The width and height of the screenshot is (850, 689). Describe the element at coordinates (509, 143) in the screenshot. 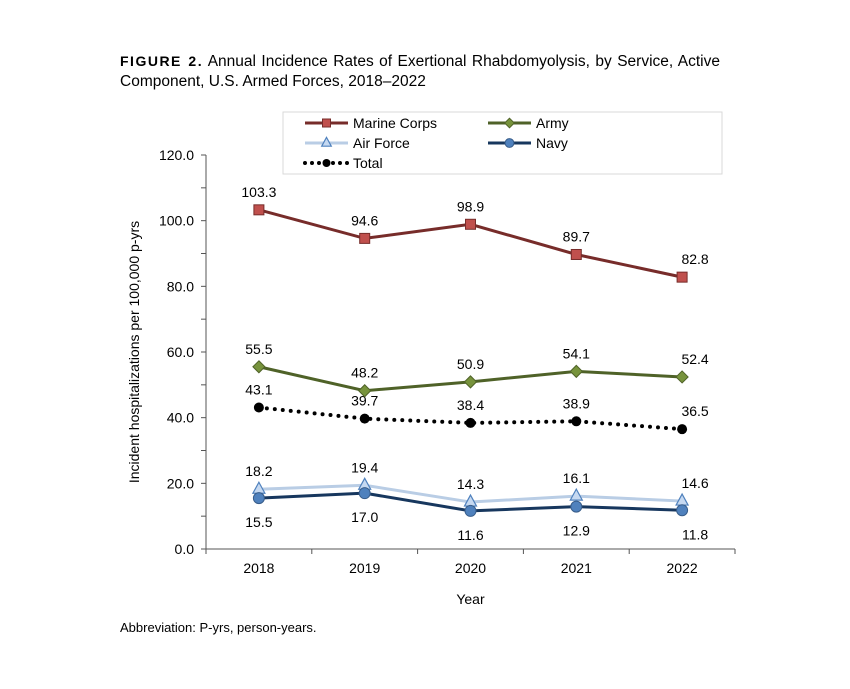

I see `legend-marker-navy` at that location.